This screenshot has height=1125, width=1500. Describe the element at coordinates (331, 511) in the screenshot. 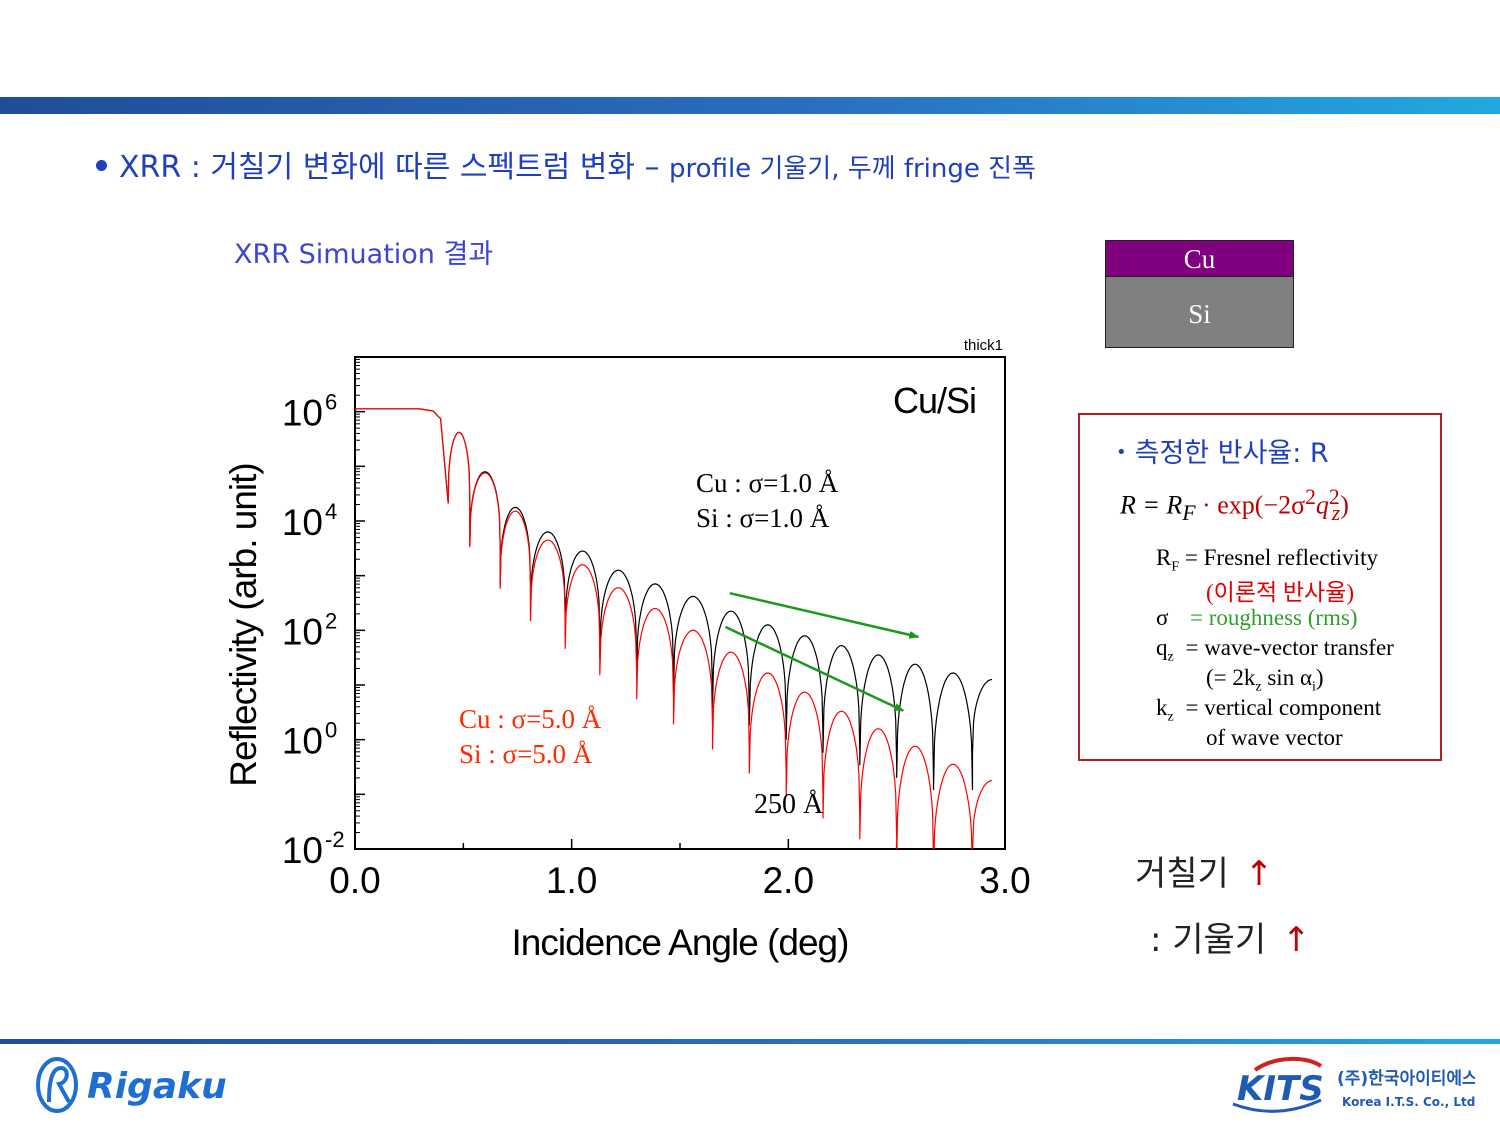

I see `y-tick-exponent: 4` at that location.